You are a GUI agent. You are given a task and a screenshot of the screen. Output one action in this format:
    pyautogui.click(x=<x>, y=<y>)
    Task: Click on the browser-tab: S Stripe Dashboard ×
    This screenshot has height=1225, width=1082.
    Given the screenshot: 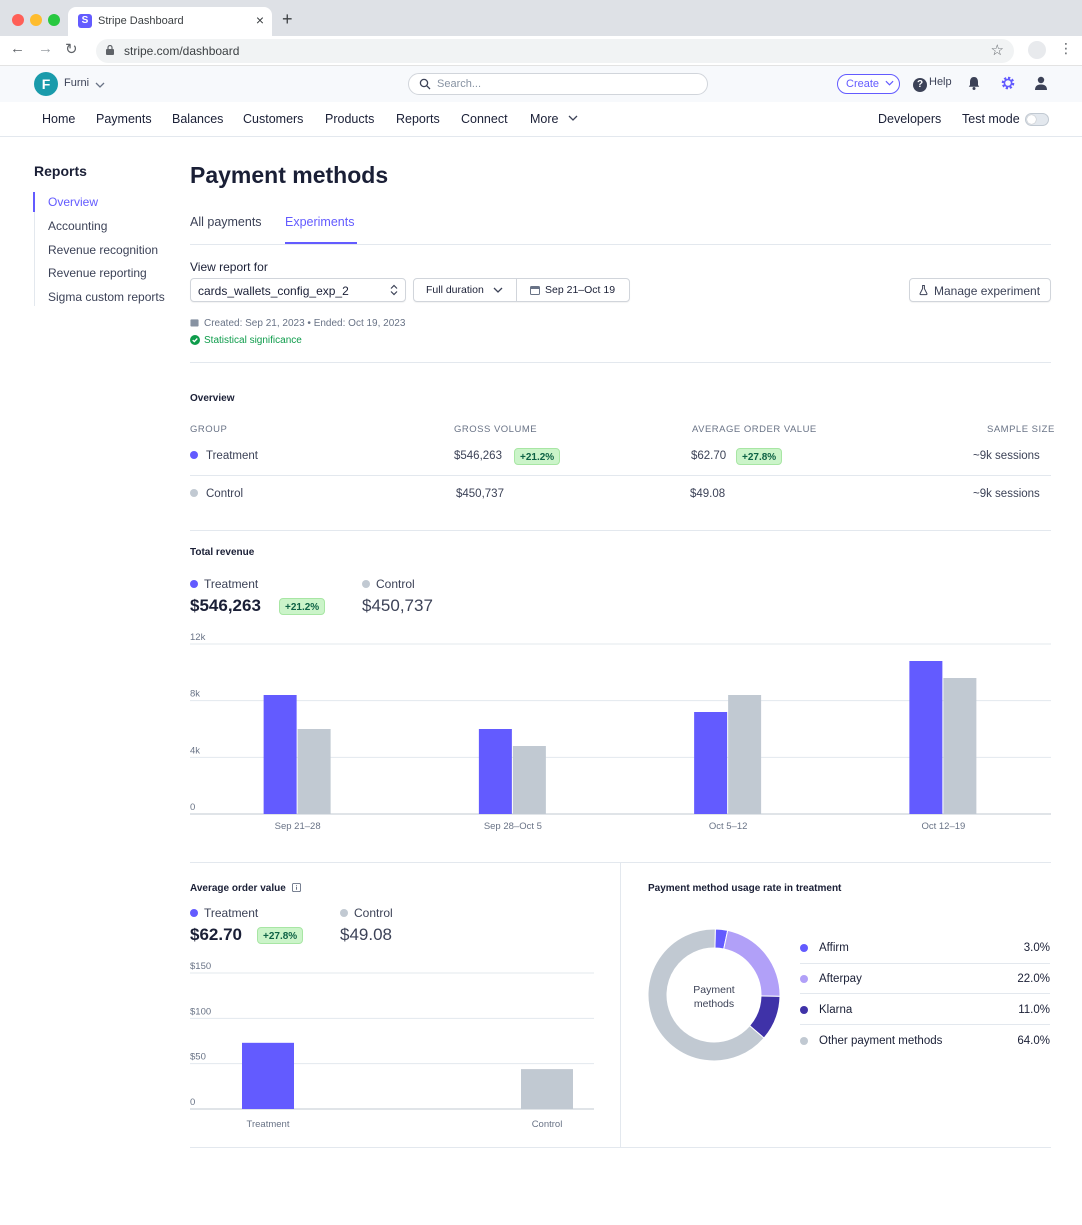 What is the action you would take?
    pyautogui.click(x=170, y=21)
    